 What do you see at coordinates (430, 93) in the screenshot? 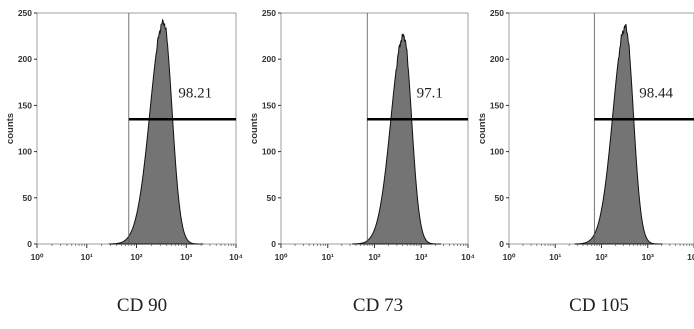
I see `gate-percentage: 97.1` at bounding box center [430, 93].